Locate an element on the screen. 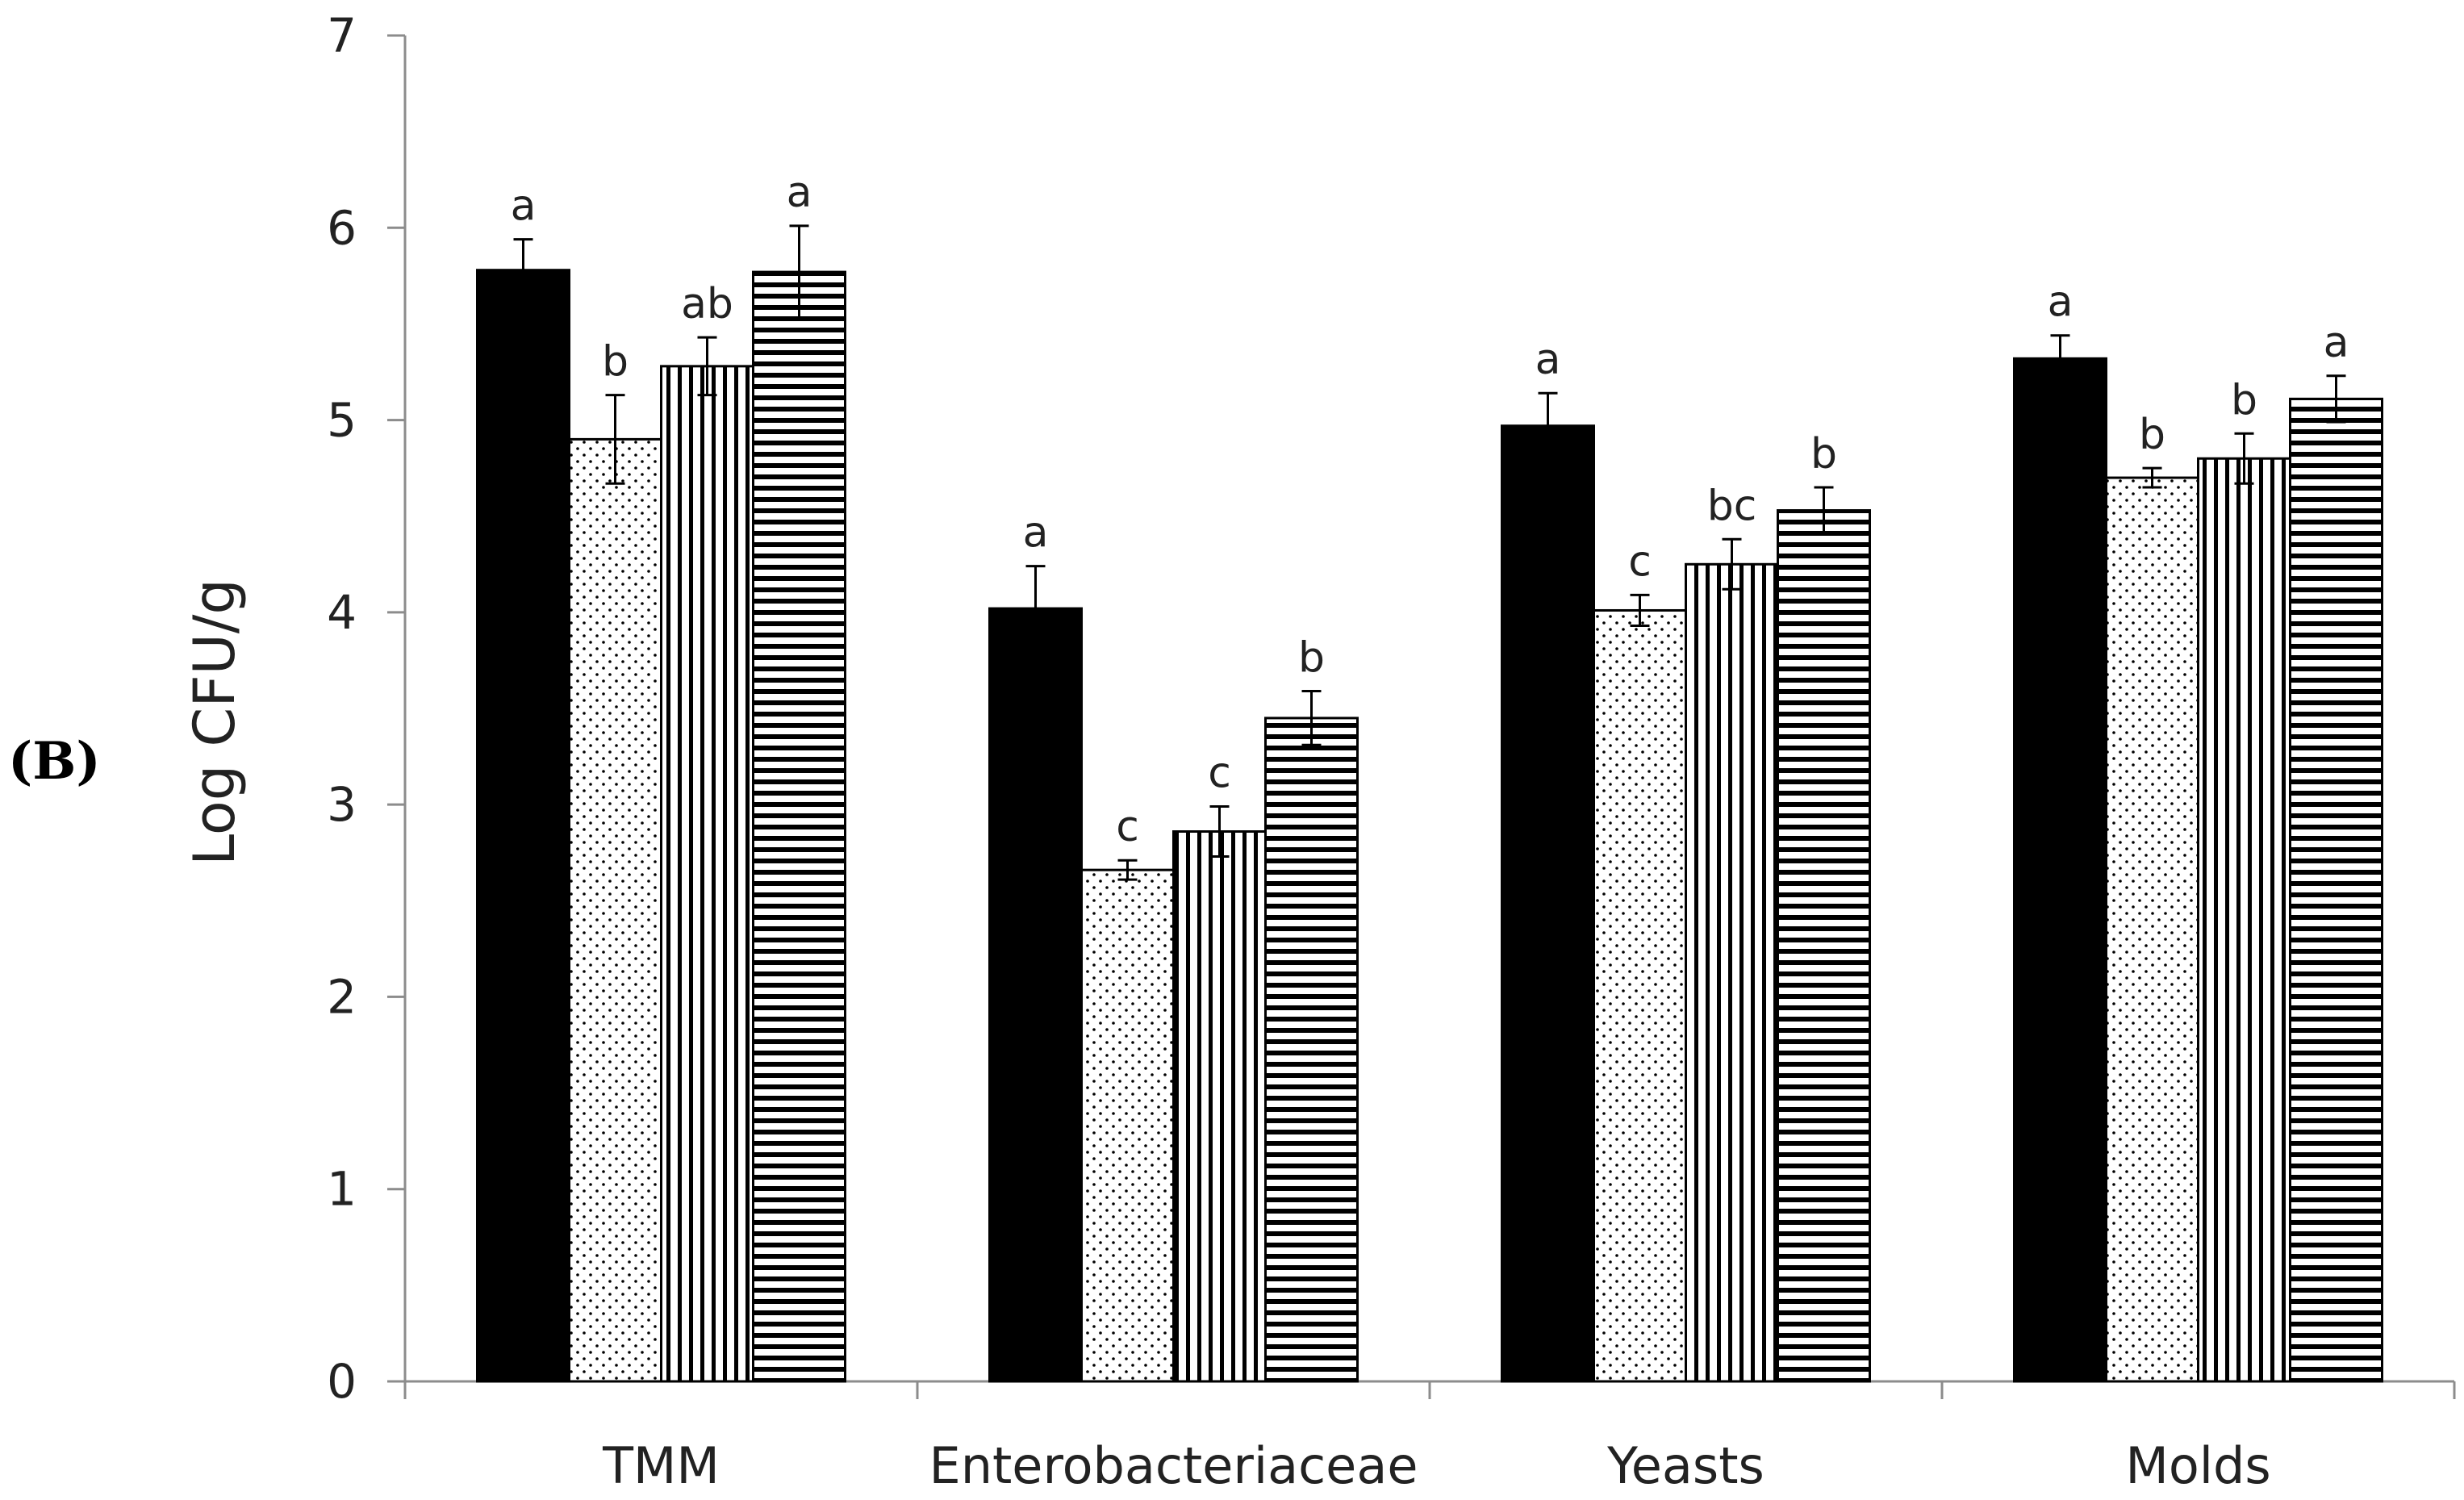 The image size is (2464, 1500). x-category-label: Enterobacteriaceae is located at coordinates (1174, 1466).